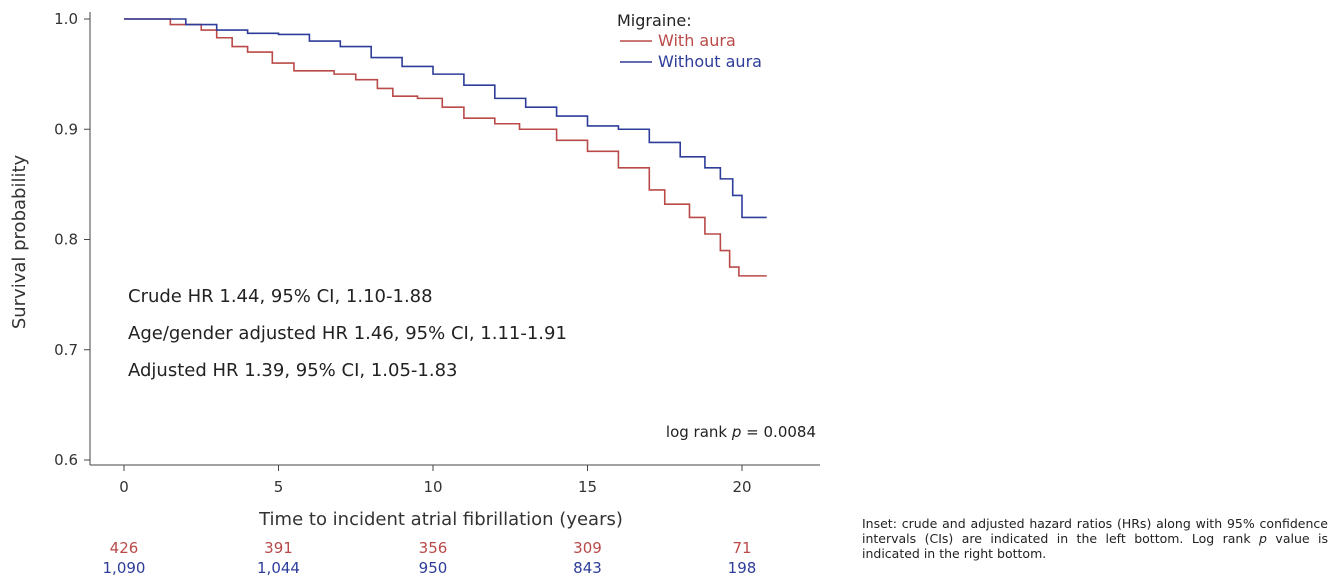  What do you see at coordinates (741, 432) in the screenshot?
I see `log-rank-label: log rank p = 0.0084` at bounding box center [741, 432].